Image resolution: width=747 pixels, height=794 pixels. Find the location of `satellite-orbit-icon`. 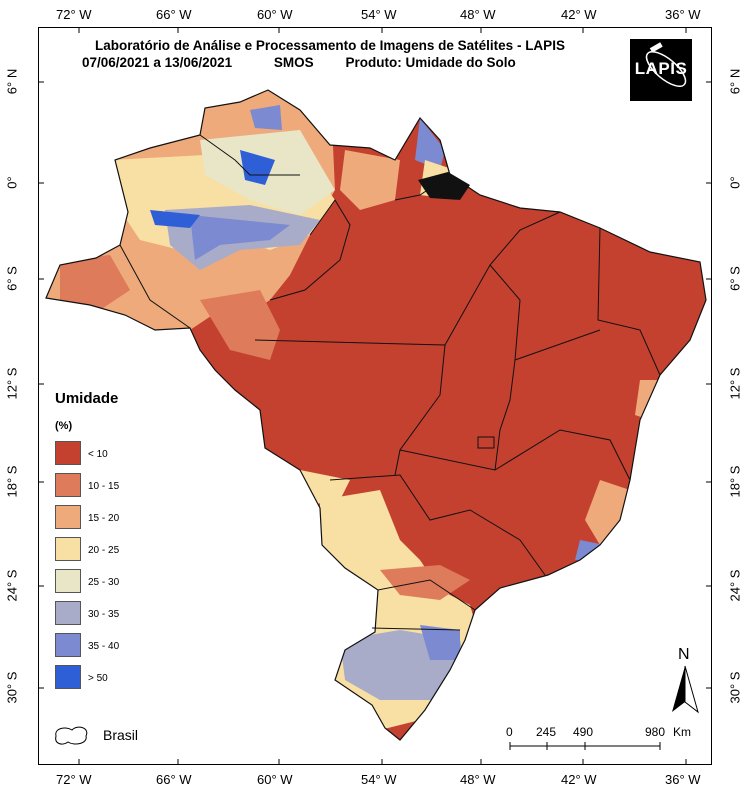

satellite-orbit-icon is located at coordinates (666, 64).